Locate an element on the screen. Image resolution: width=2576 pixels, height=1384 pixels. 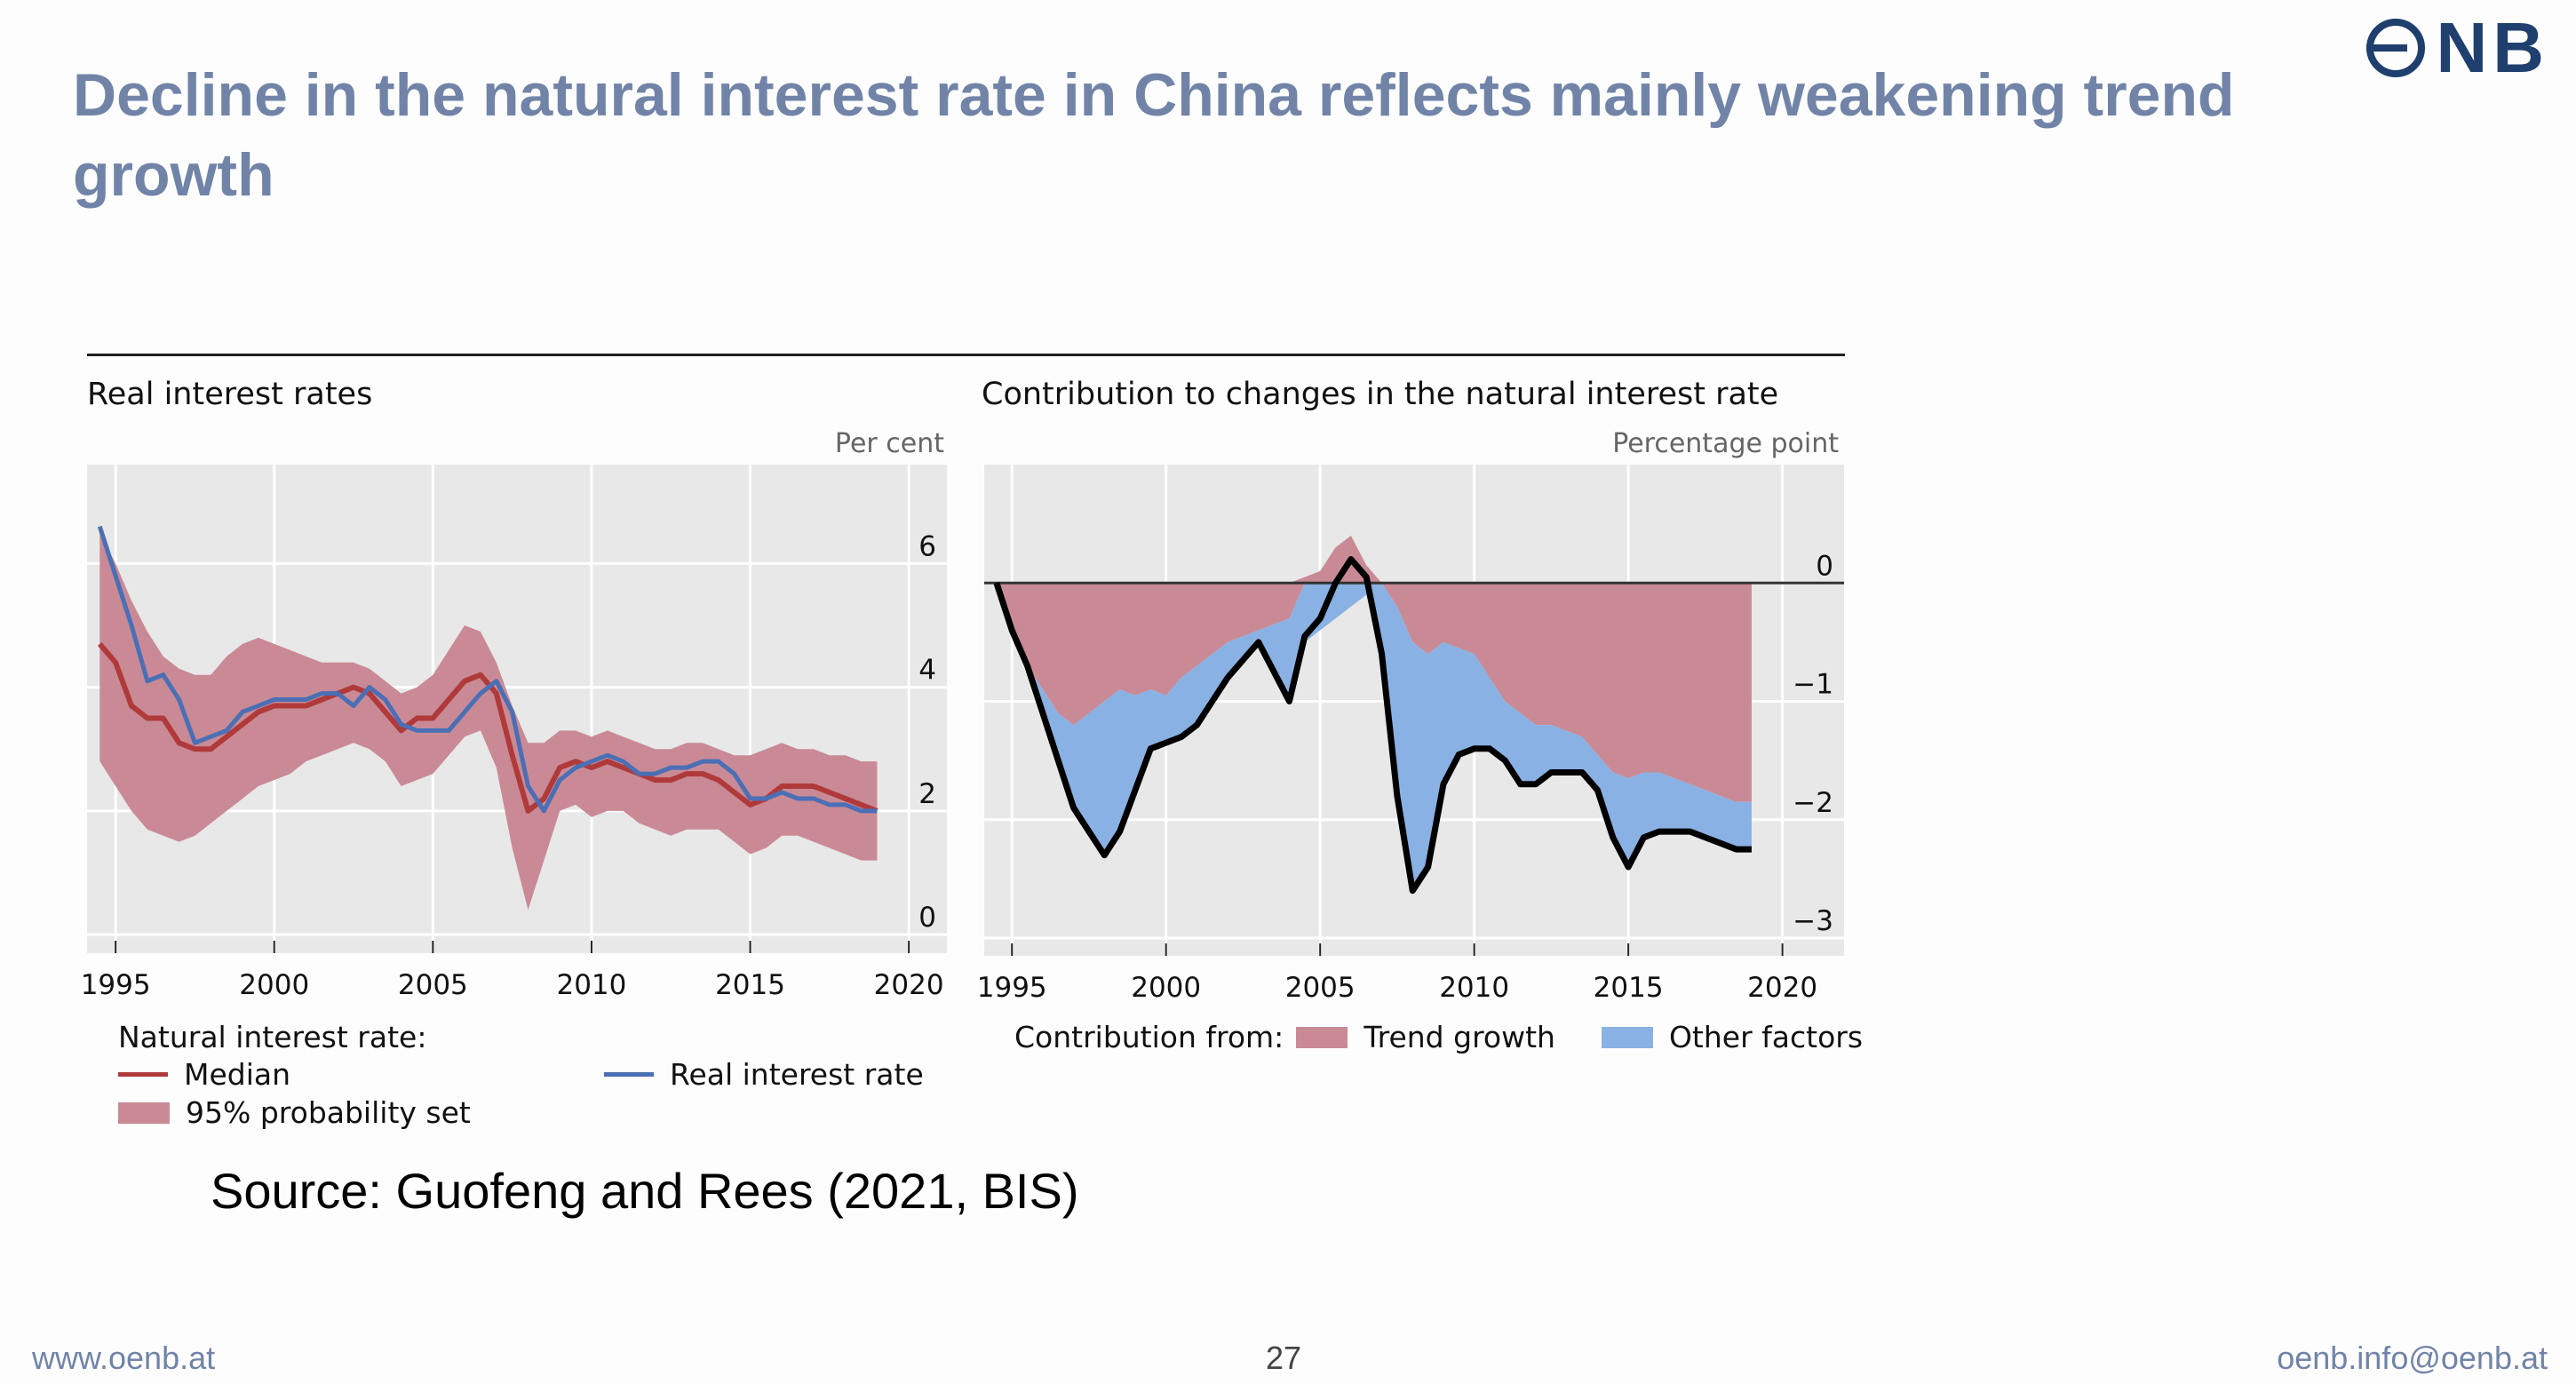
left-x-tick-label: 2005 is located at coordinates (433, 985).